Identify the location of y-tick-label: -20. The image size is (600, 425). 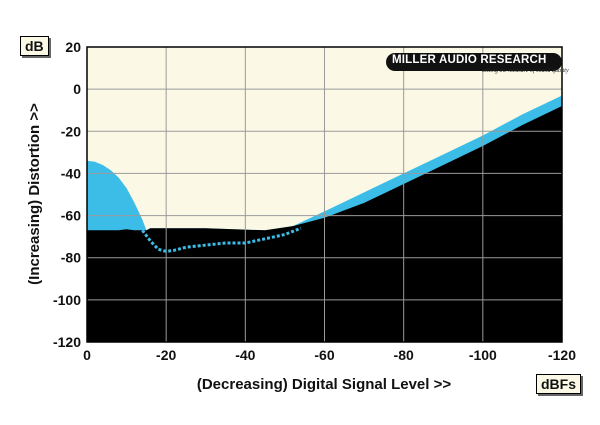
(71, 131).